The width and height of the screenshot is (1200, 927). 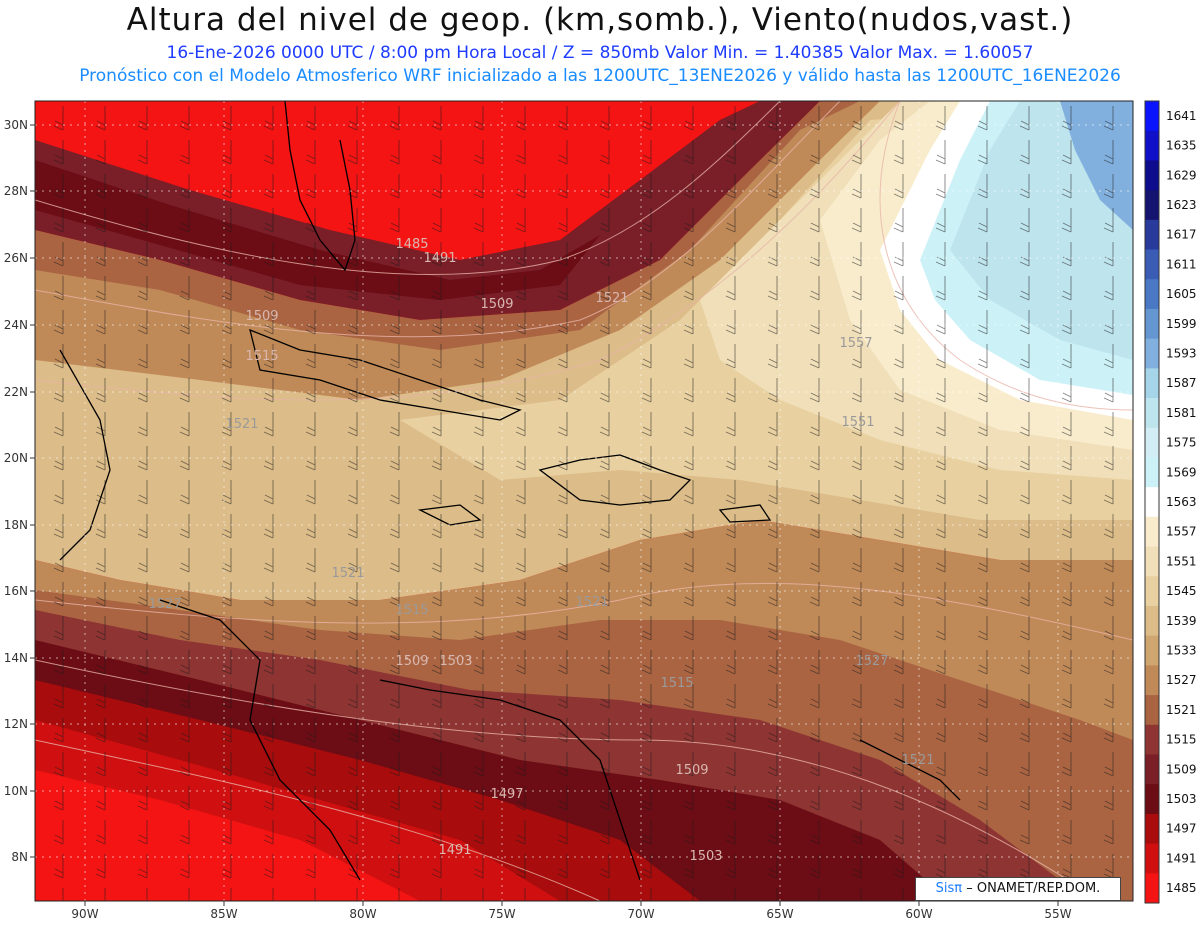 What do you see at coordinates (1181, 264) in the screenshot?
I see `colorbar-label: 1611` at bounding box center [1181, 264].